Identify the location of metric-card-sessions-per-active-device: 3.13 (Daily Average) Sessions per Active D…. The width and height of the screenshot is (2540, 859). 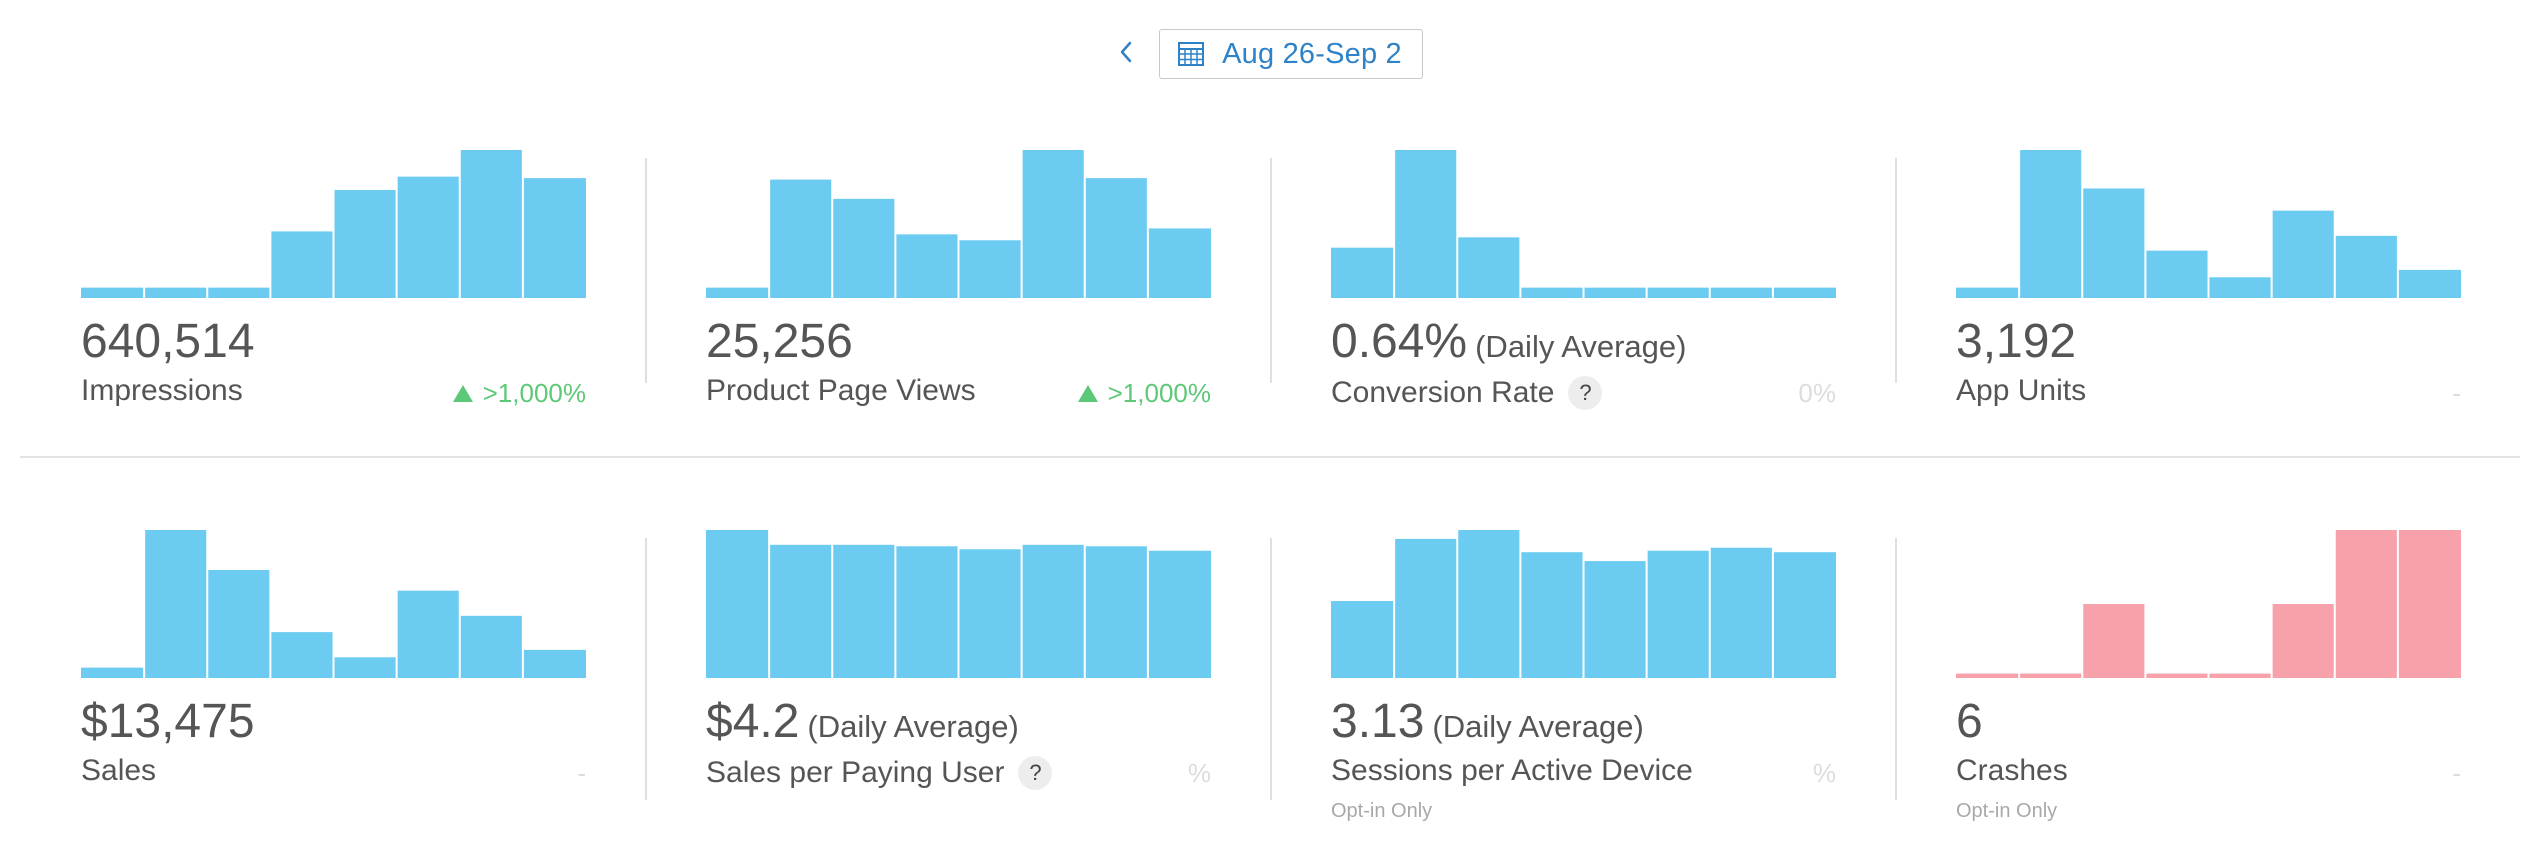
(1583, 680).